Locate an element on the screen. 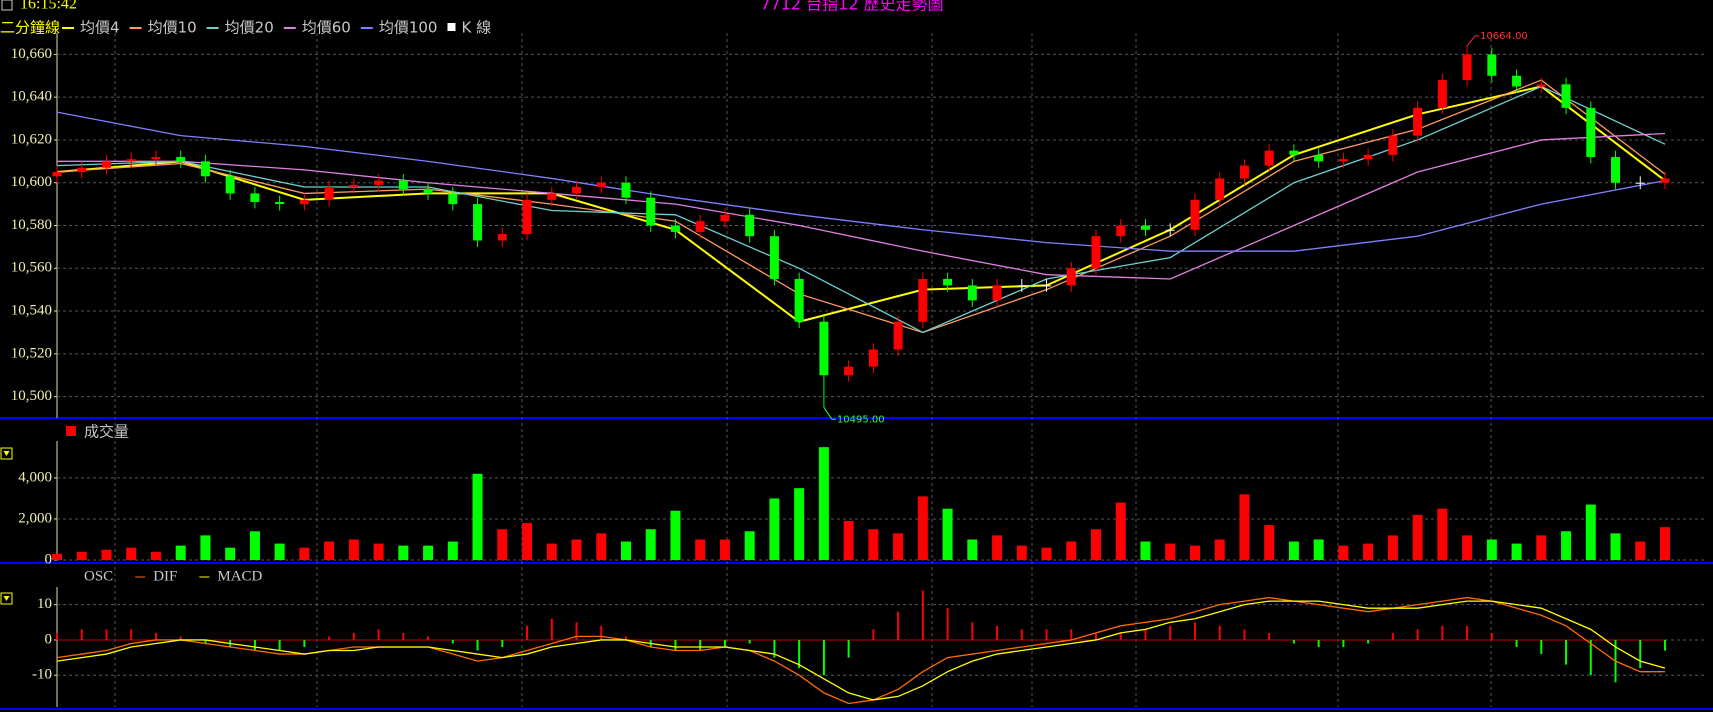  y-tick-label: 4,000 is located at coordinates (35, 477).